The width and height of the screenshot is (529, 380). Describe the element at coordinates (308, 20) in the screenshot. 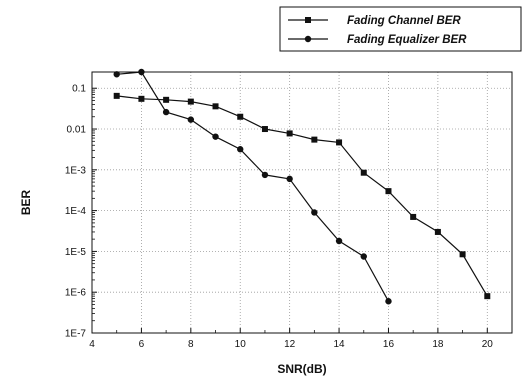

I see `legend-marker-square` at that location.